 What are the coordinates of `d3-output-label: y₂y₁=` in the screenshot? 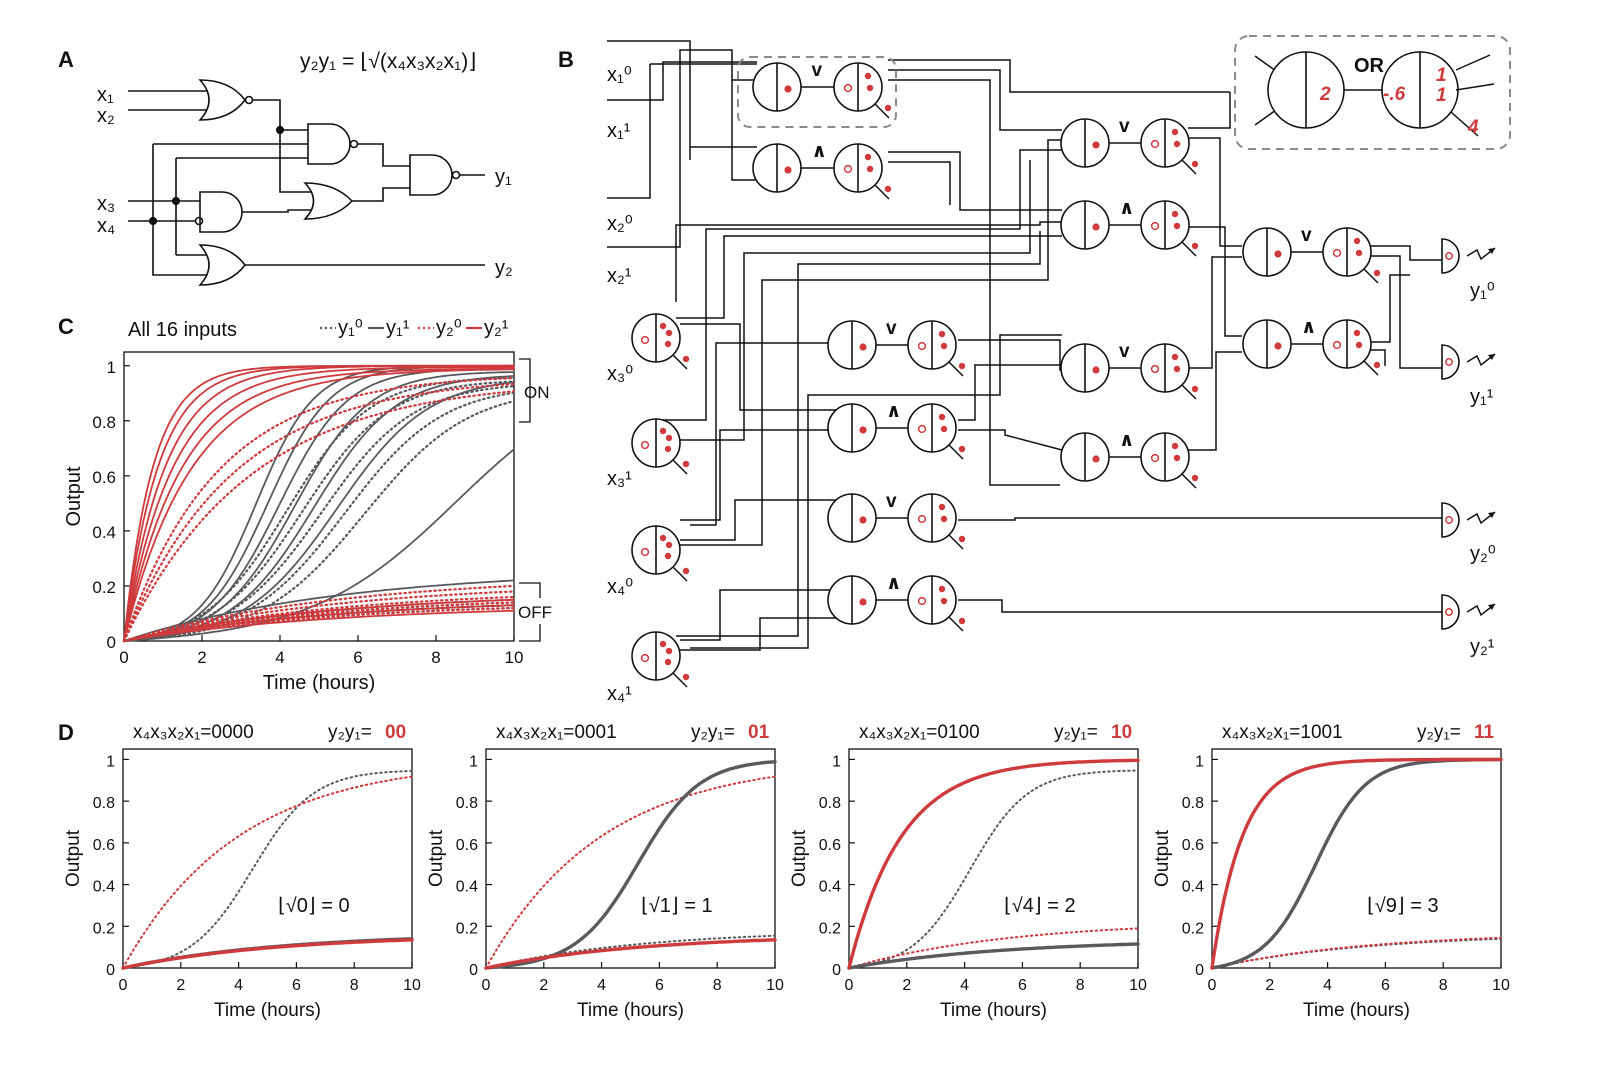 It's located at (1439, 732).